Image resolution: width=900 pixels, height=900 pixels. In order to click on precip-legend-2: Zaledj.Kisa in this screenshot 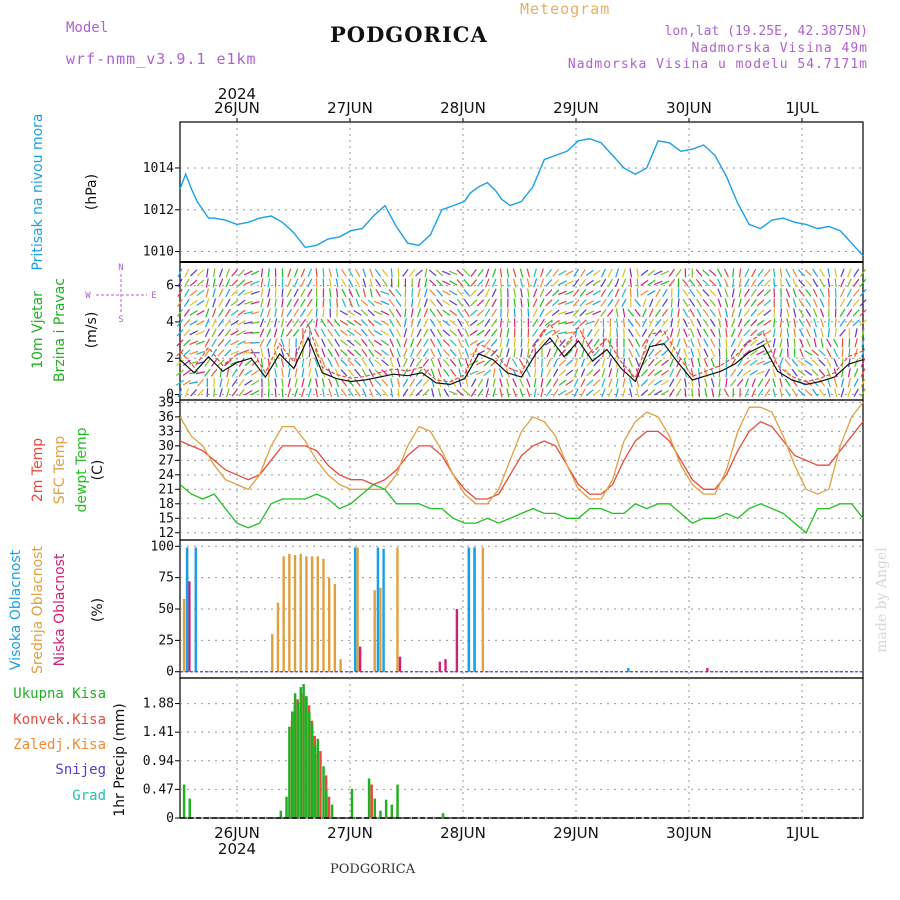, I will do `click(59, 745)`.